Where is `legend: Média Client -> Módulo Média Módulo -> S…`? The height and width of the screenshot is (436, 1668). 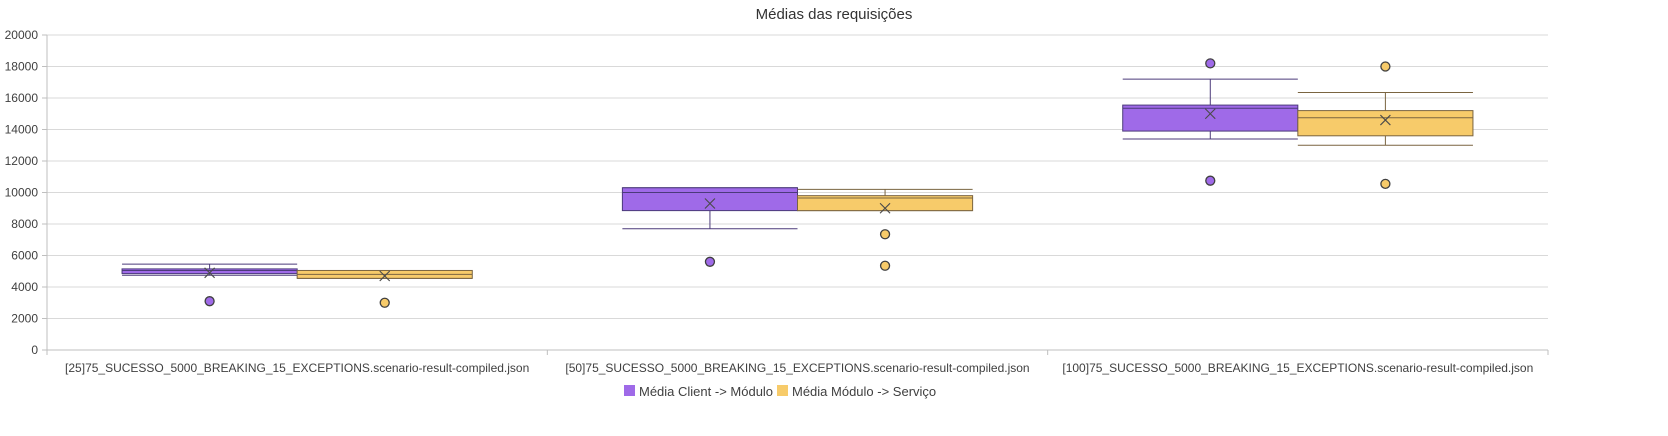 legend: Média Client -> Módulo Média Módulo -> S… is located at coordinates (780, 391).